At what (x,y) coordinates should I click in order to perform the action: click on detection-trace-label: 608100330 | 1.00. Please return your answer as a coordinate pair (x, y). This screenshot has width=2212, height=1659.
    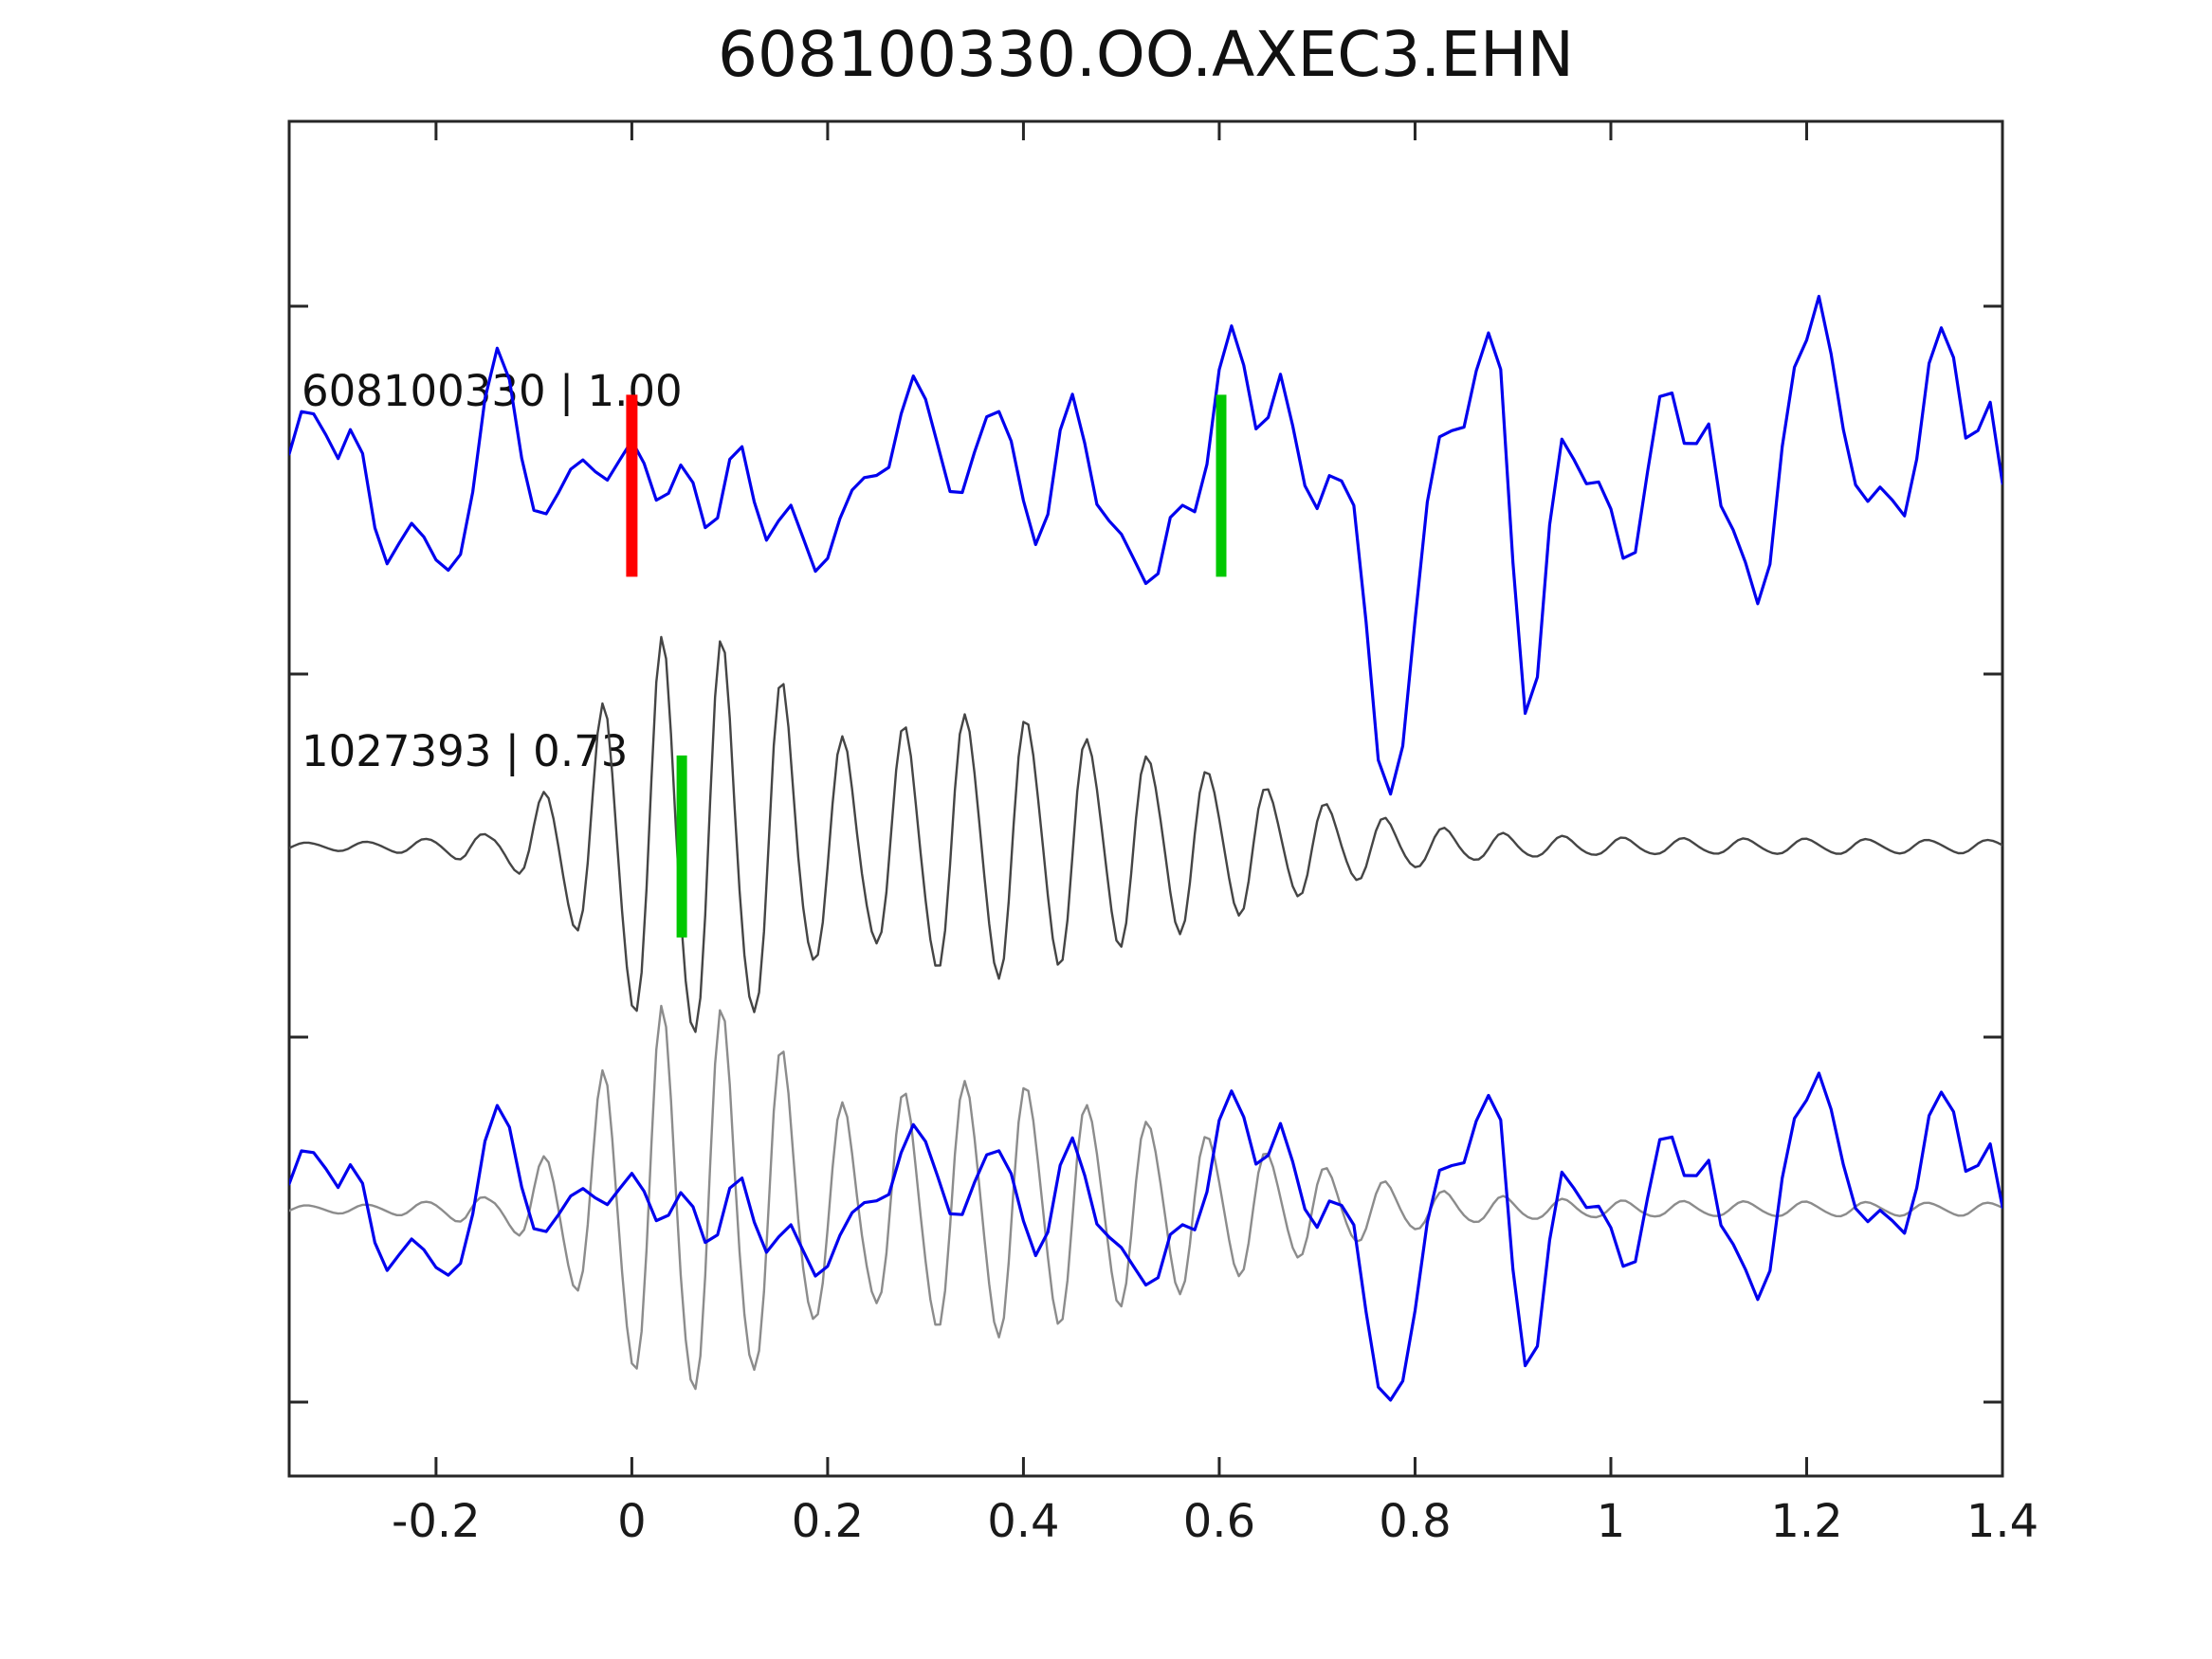
    Looking at the image, I should click on (492, 391).